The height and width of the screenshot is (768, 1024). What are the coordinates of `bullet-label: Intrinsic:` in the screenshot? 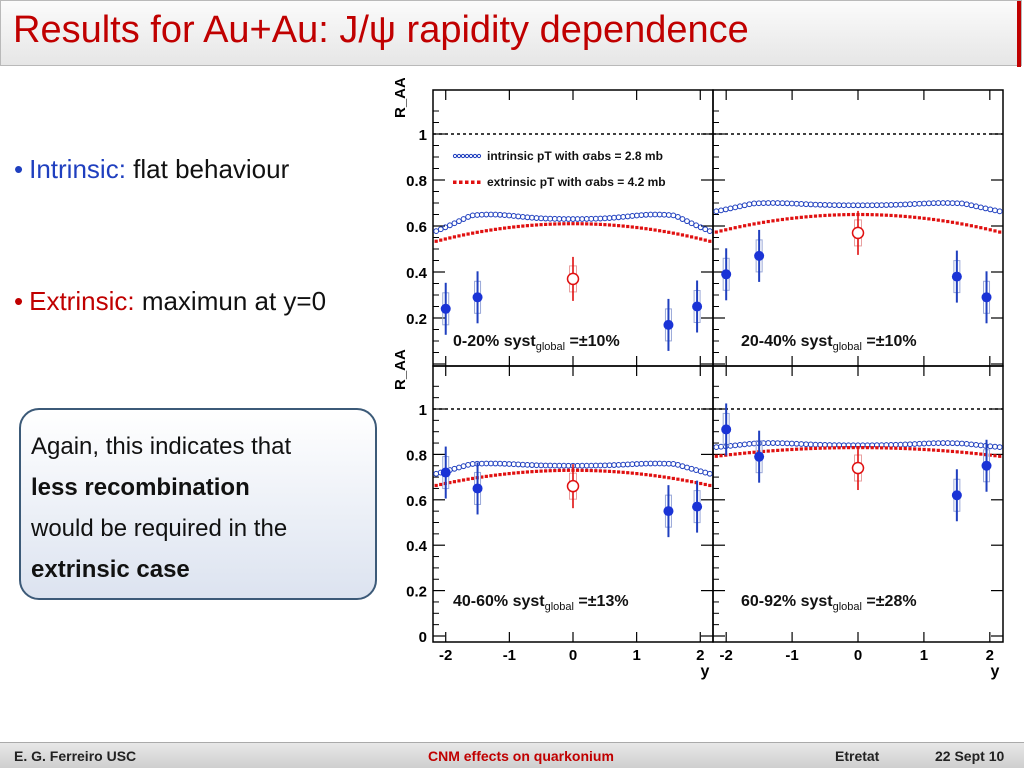 It's located at (77, 169).